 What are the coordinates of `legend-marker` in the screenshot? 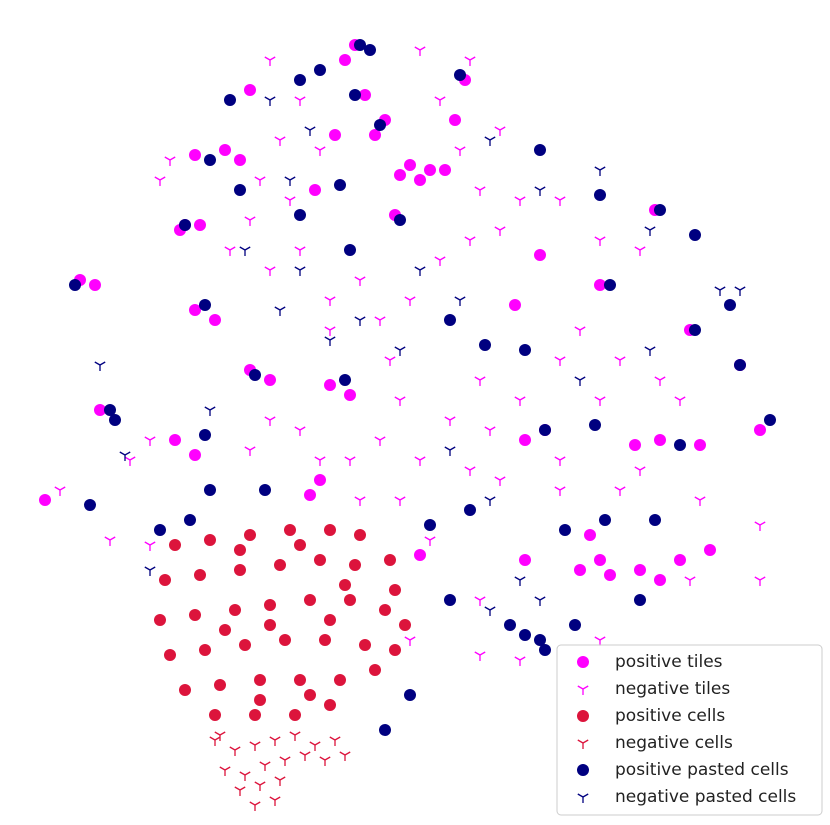 It's located at (583, 690).